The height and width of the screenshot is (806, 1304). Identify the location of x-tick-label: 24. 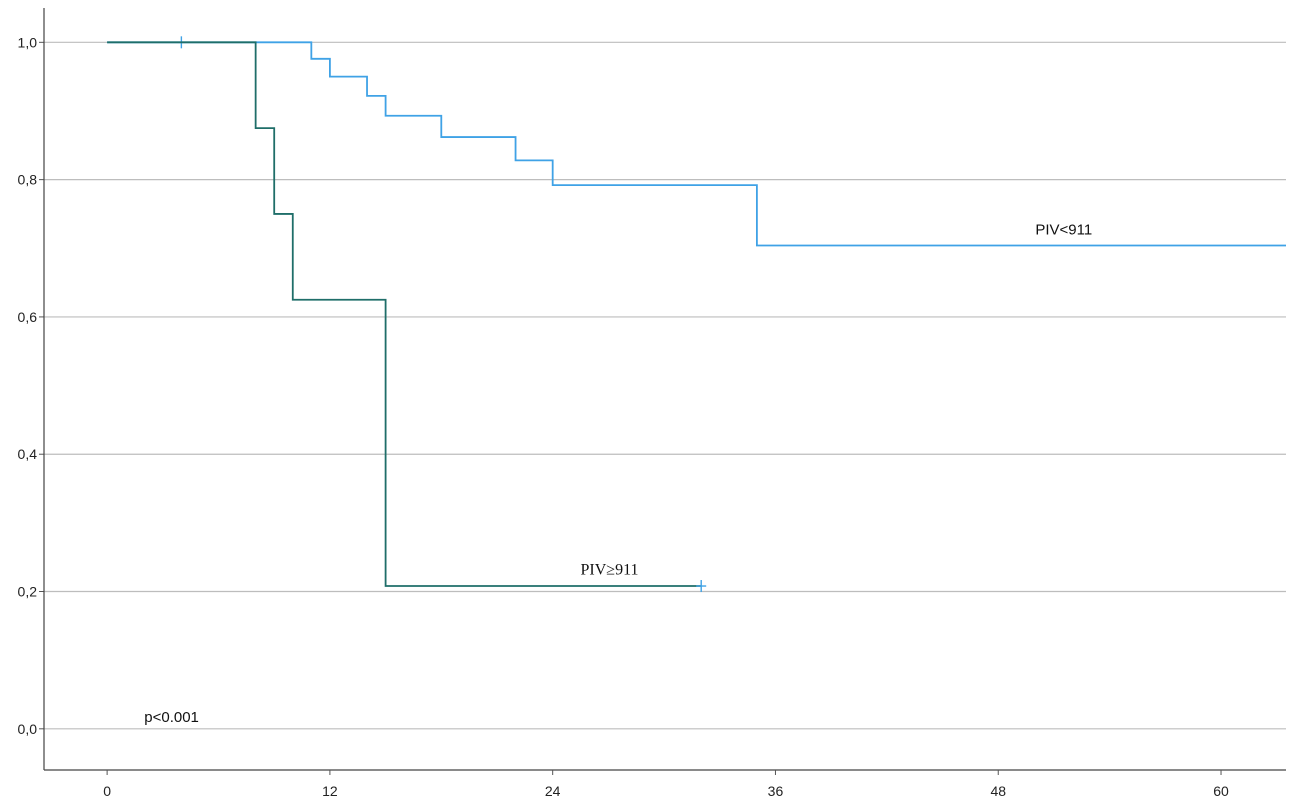
(553, 791).